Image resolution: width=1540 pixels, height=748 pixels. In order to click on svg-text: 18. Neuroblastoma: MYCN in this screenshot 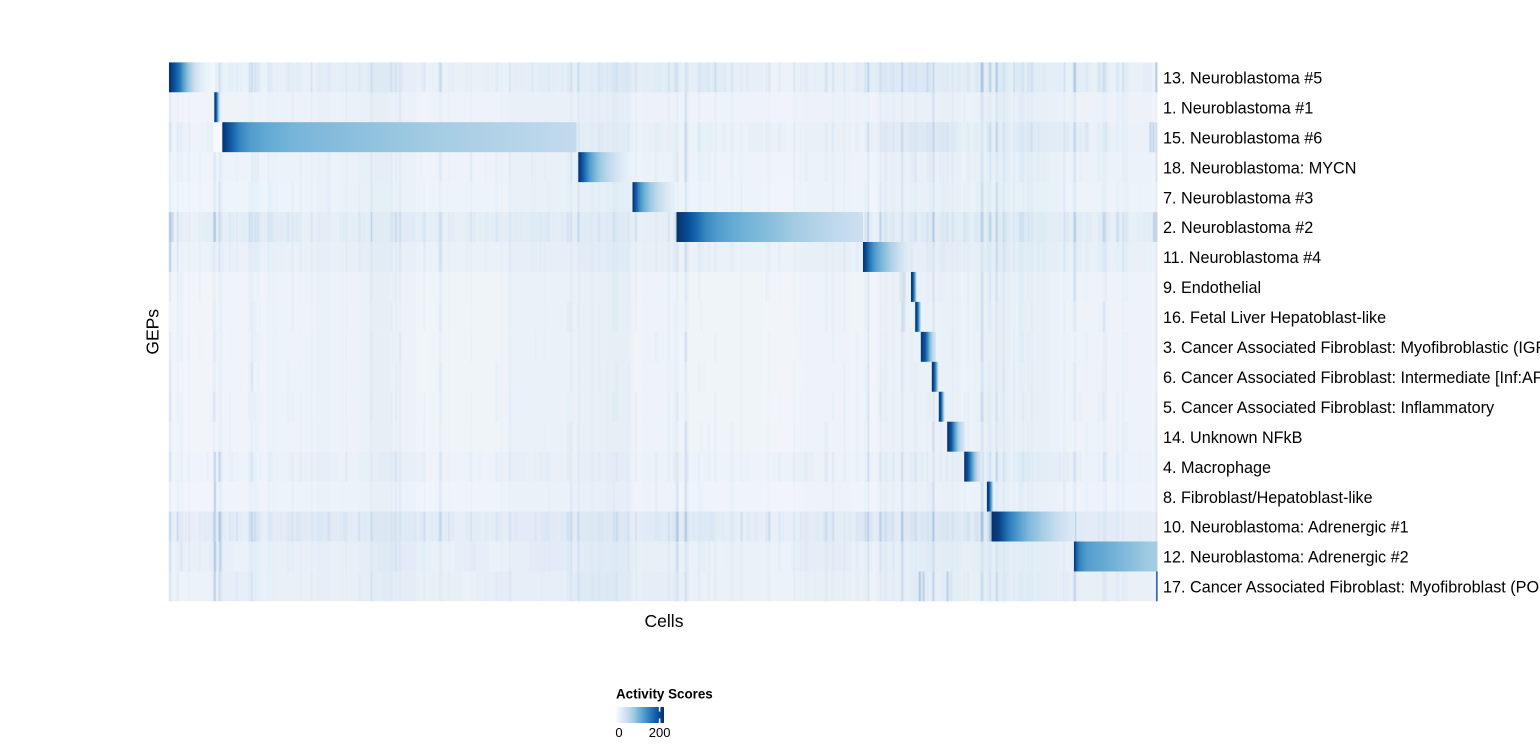, I will do `click(1259, 168)`.